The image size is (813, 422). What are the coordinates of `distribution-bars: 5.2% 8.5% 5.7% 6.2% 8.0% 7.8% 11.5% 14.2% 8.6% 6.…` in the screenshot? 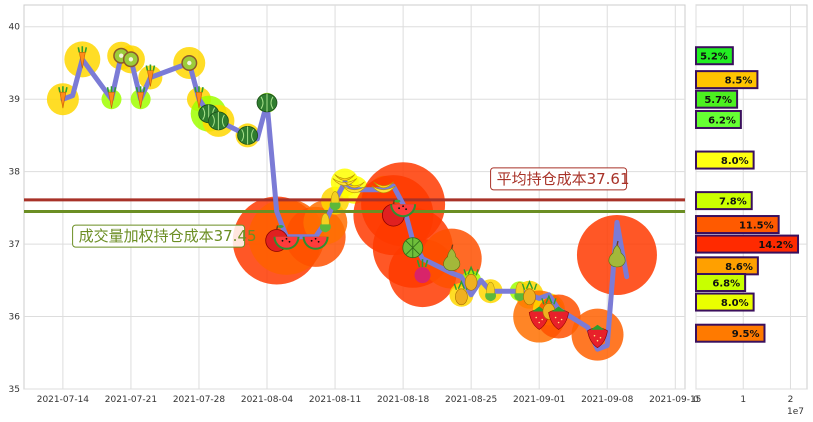 It's located at (747, 194).